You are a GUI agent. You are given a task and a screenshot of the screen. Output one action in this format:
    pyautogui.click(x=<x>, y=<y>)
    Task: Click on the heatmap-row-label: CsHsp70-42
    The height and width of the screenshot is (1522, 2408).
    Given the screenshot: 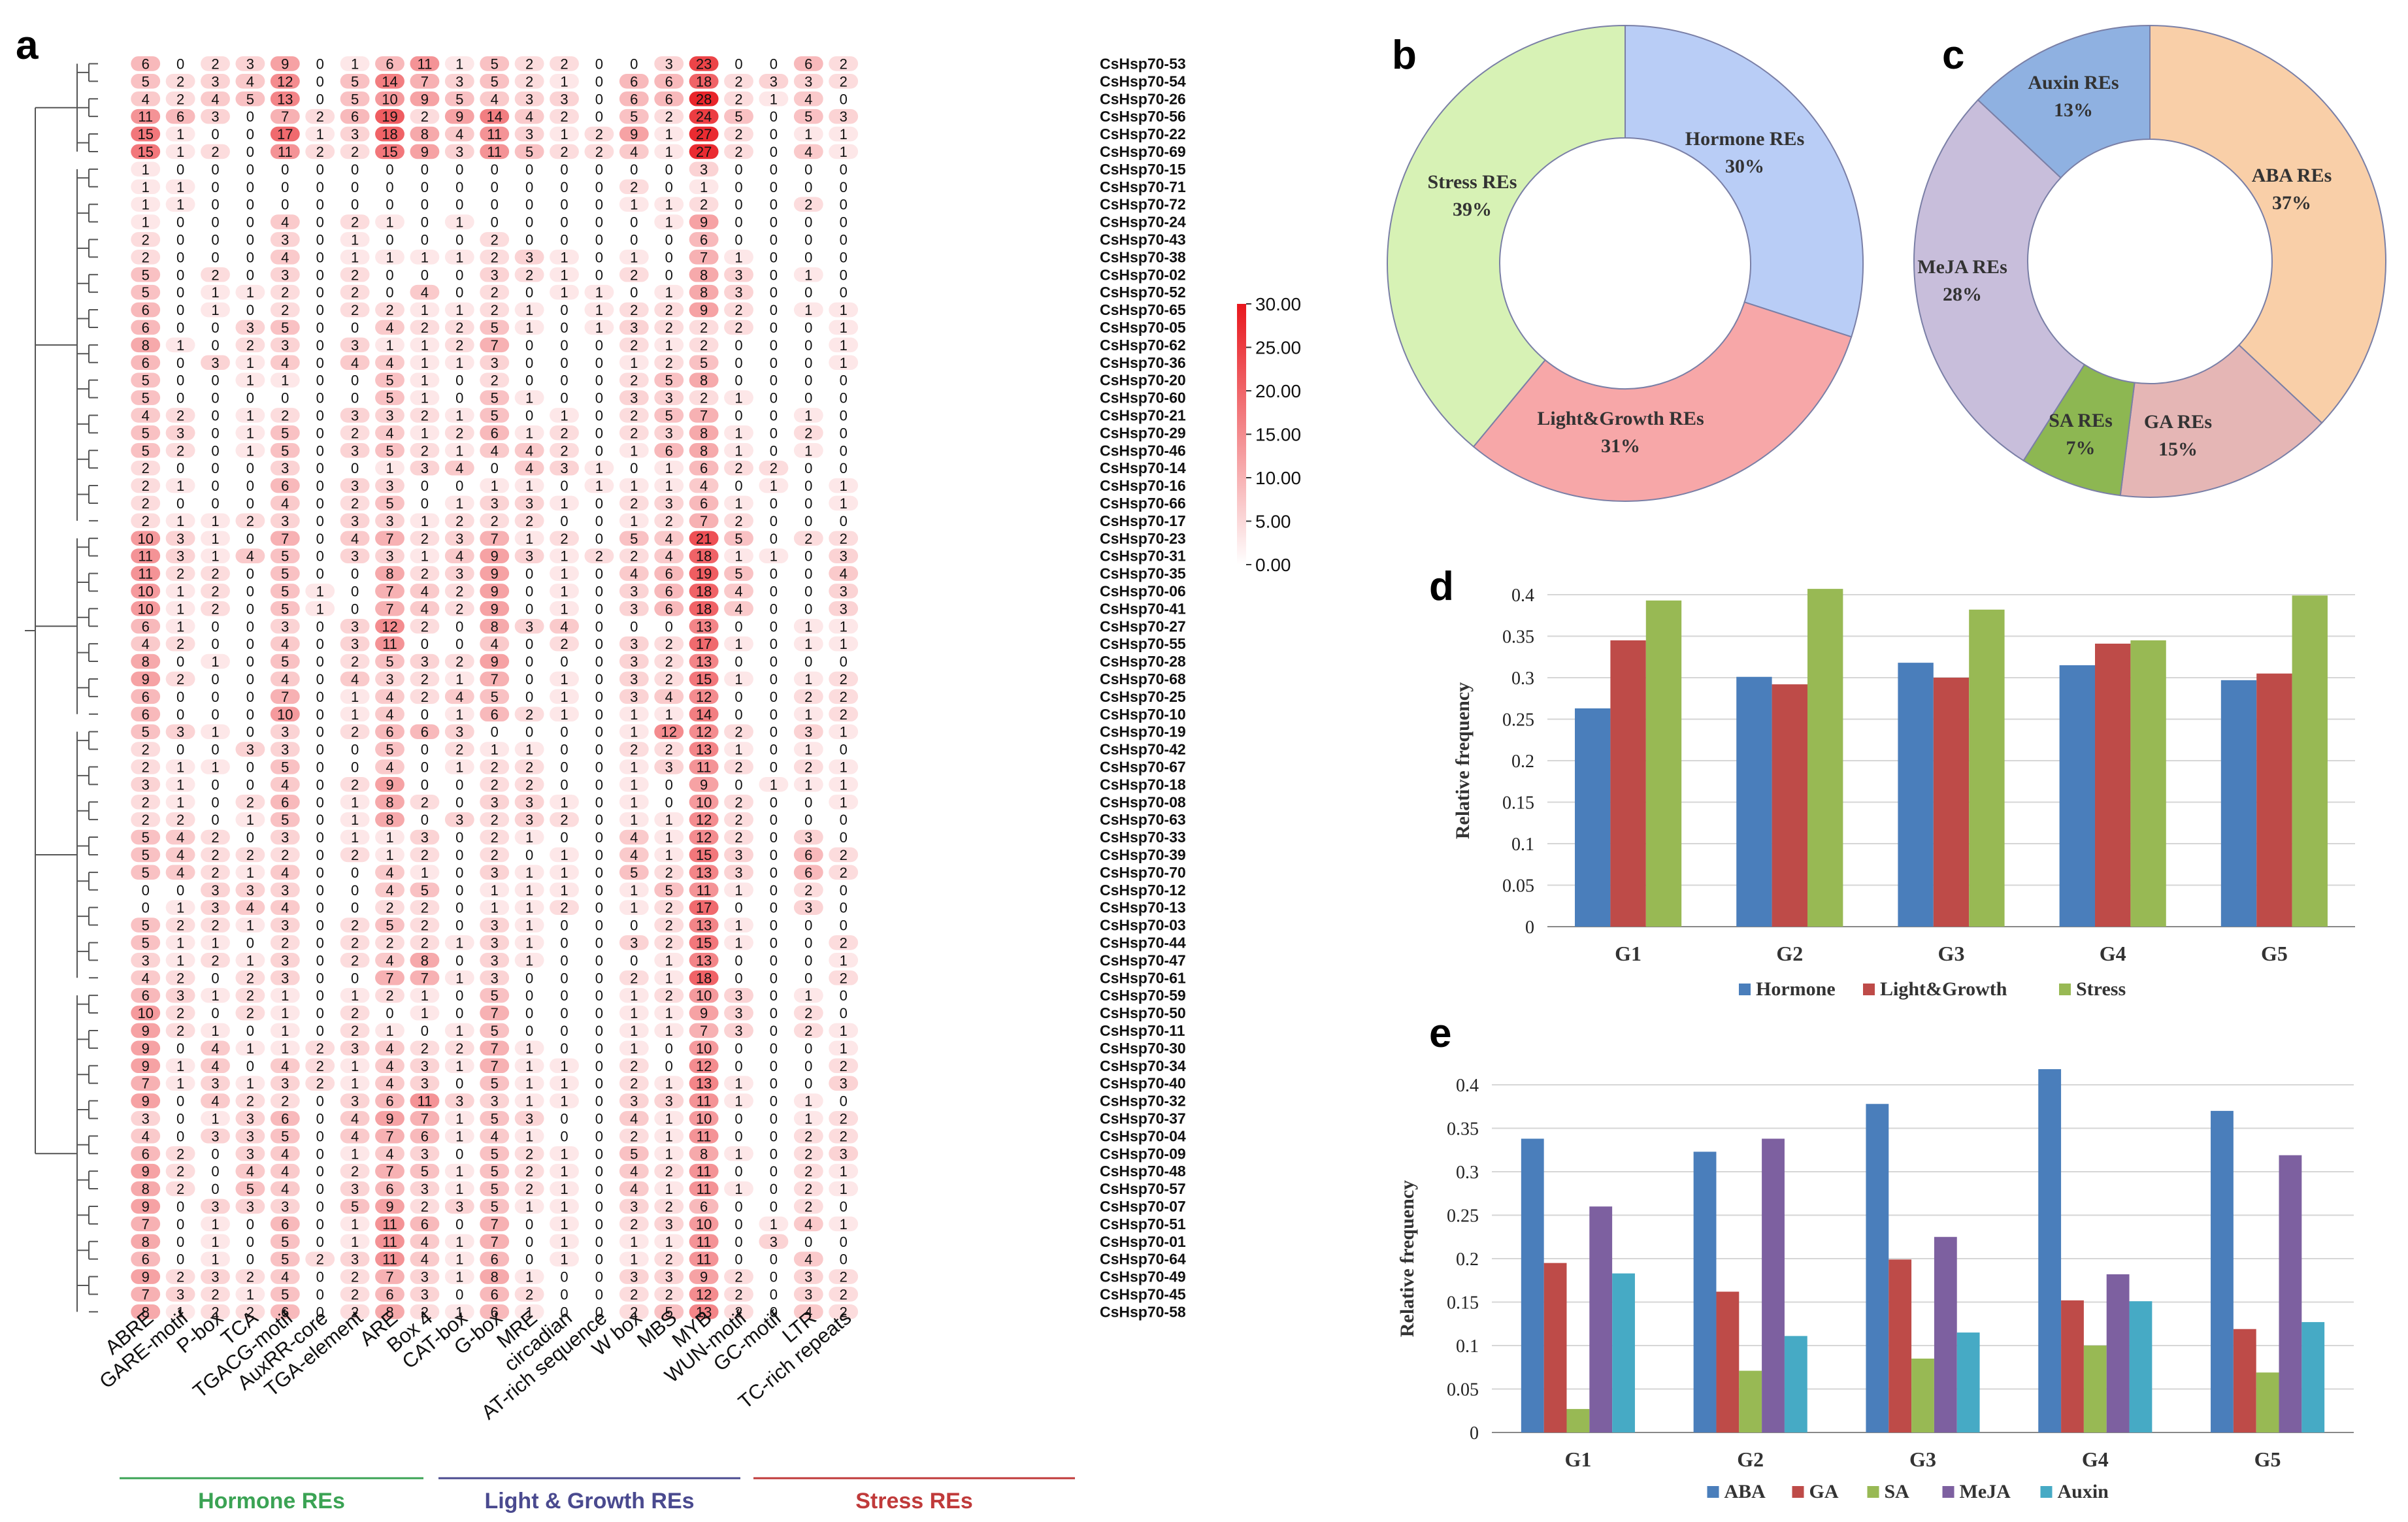 What is the action you would take?
    pyautogui.click(x=1143, y=749)
    